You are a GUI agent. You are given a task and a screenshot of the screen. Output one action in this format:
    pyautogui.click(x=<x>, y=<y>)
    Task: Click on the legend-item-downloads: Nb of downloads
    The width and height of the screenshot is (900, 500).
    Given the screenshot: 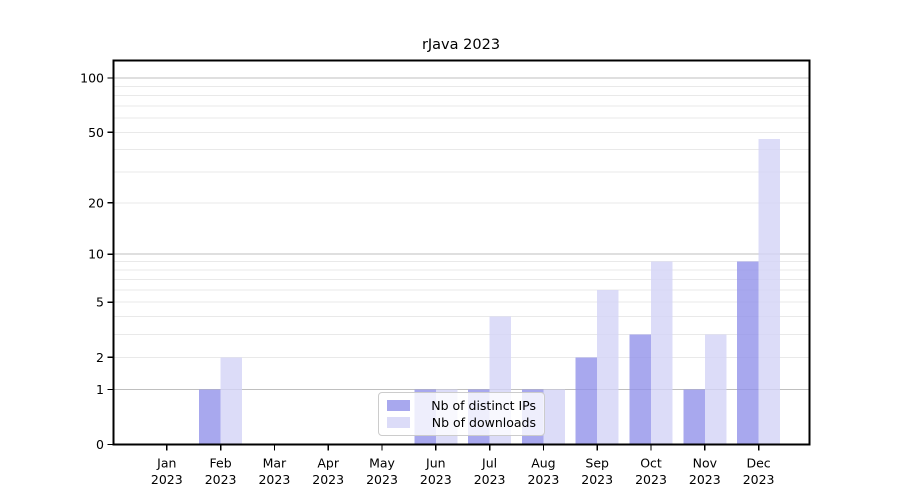 What is the action you would take?
    pyautogui.click(x=461, y=422)
    